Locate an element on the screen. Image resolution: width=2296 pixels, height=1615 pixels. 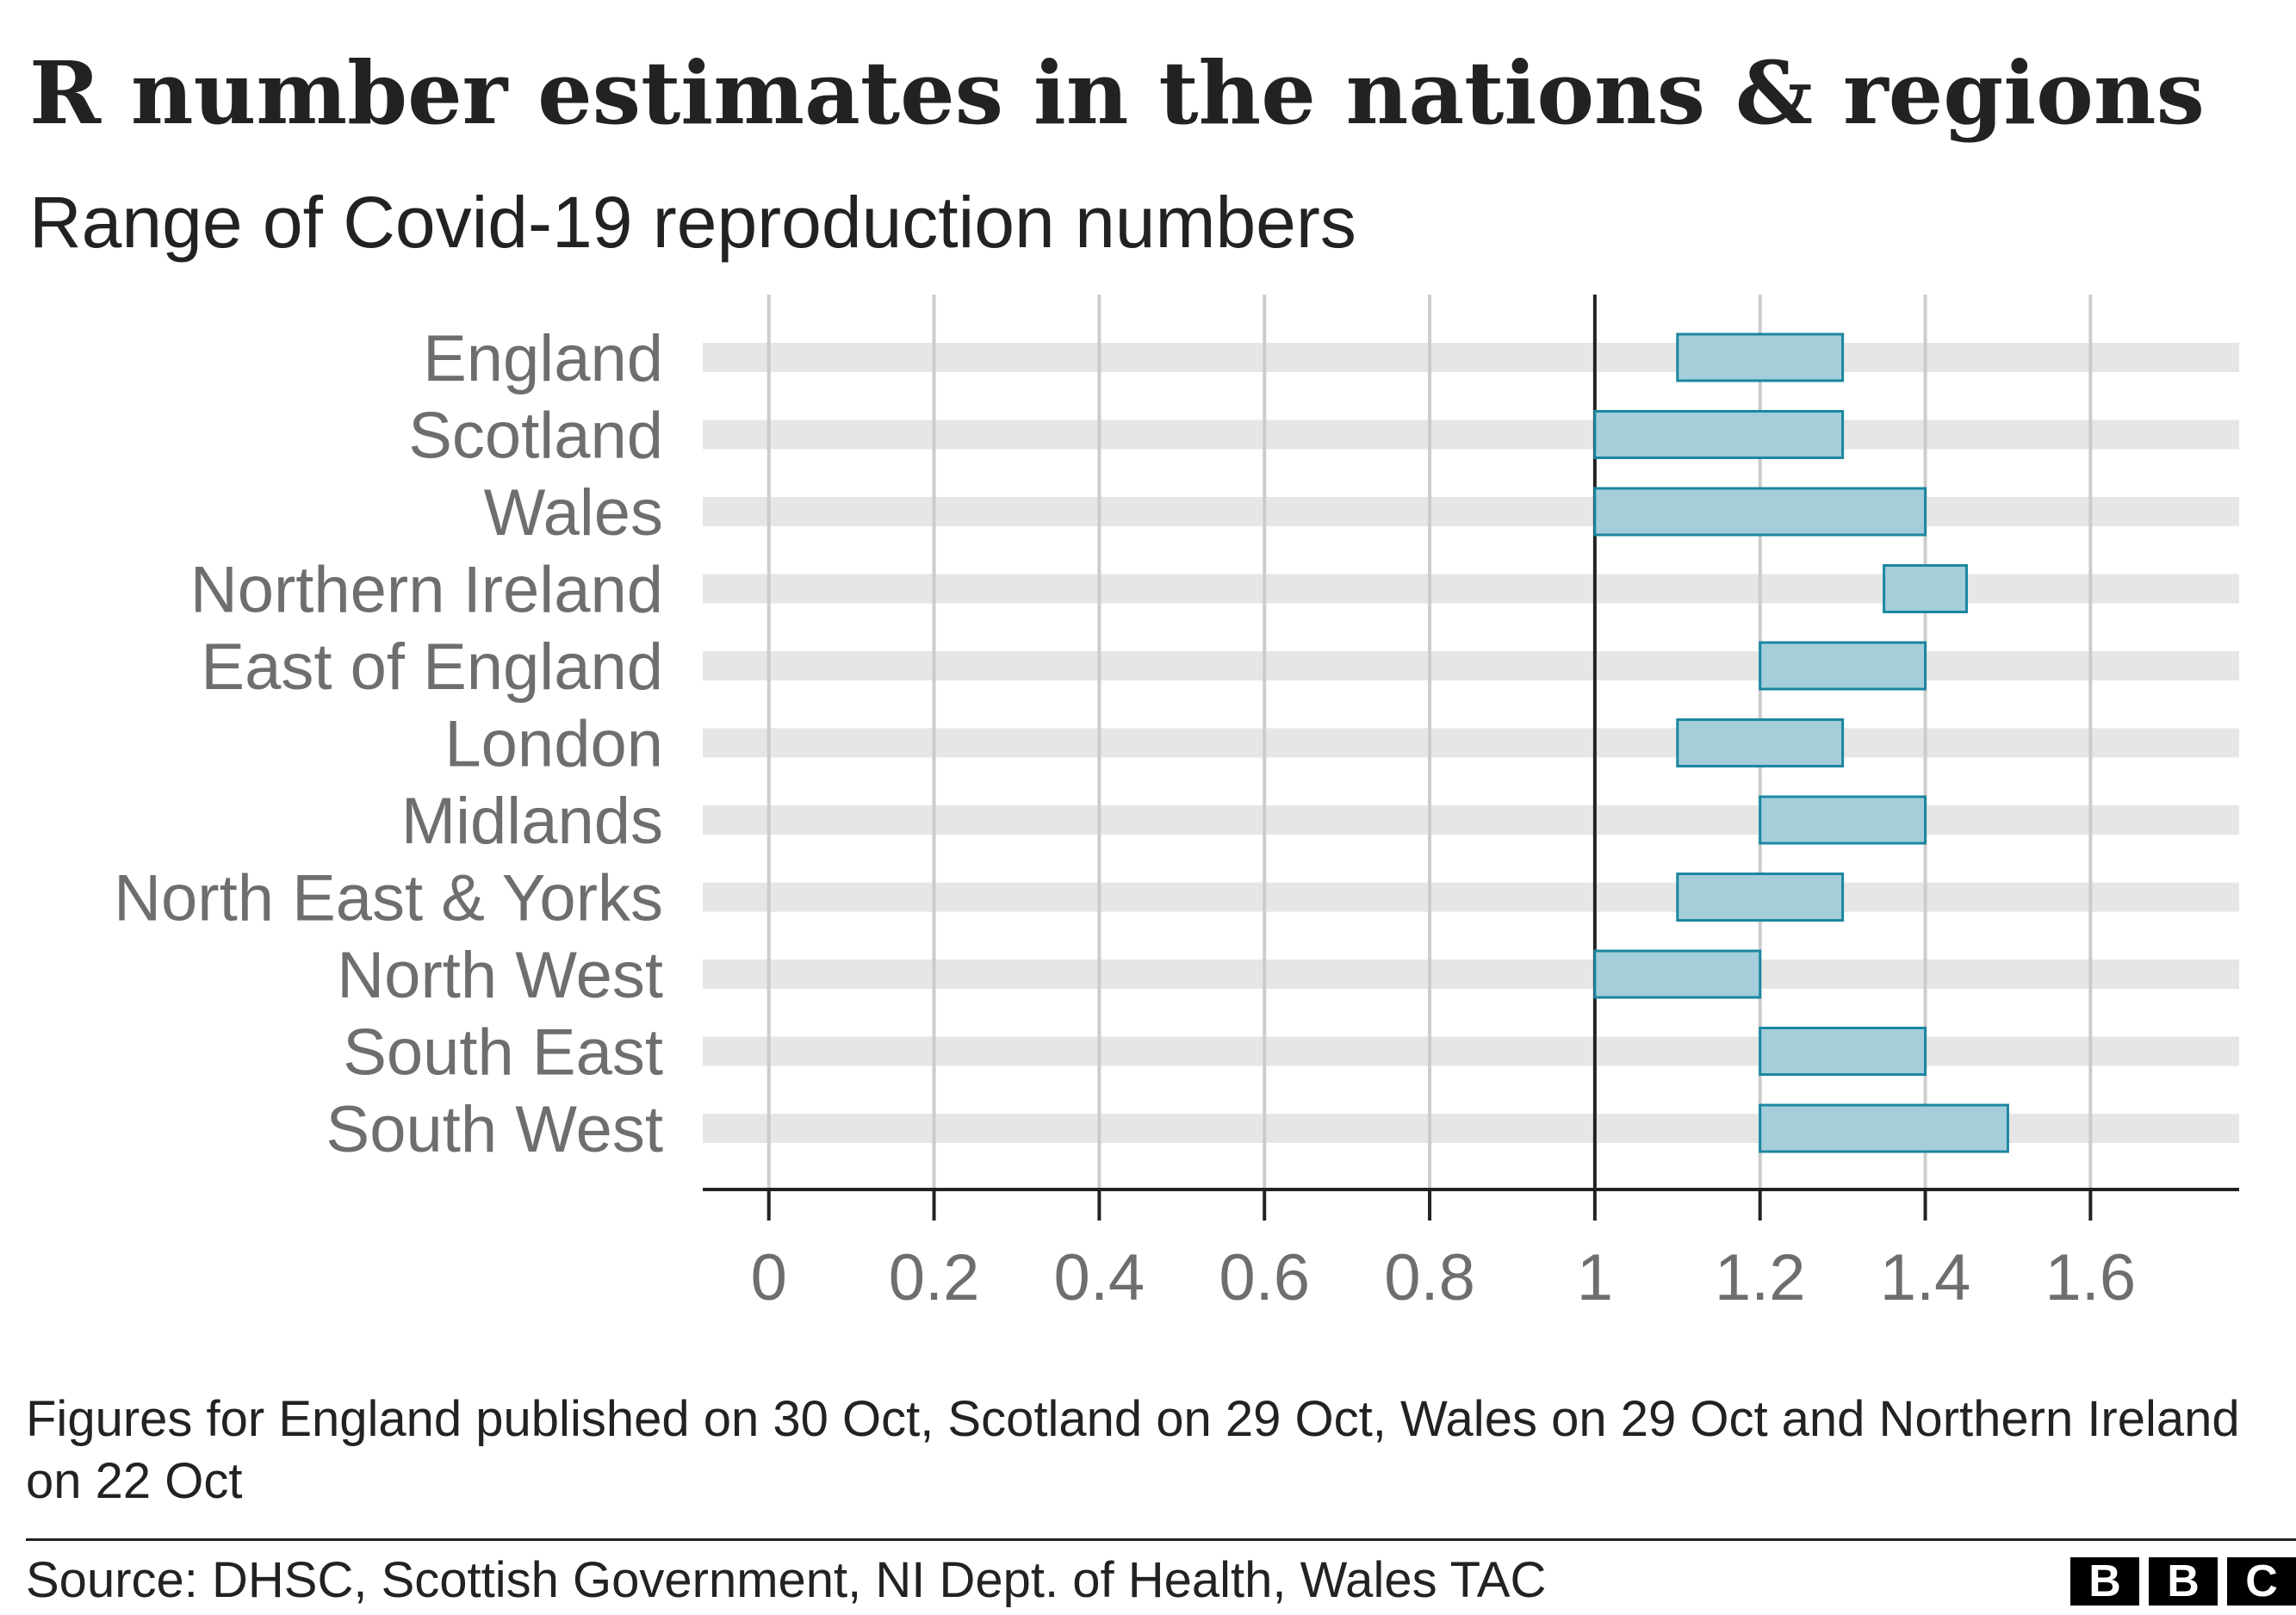
chart-subtitle: Range of Covid-19 reproduction numbers is located at coordinates (692, 223).